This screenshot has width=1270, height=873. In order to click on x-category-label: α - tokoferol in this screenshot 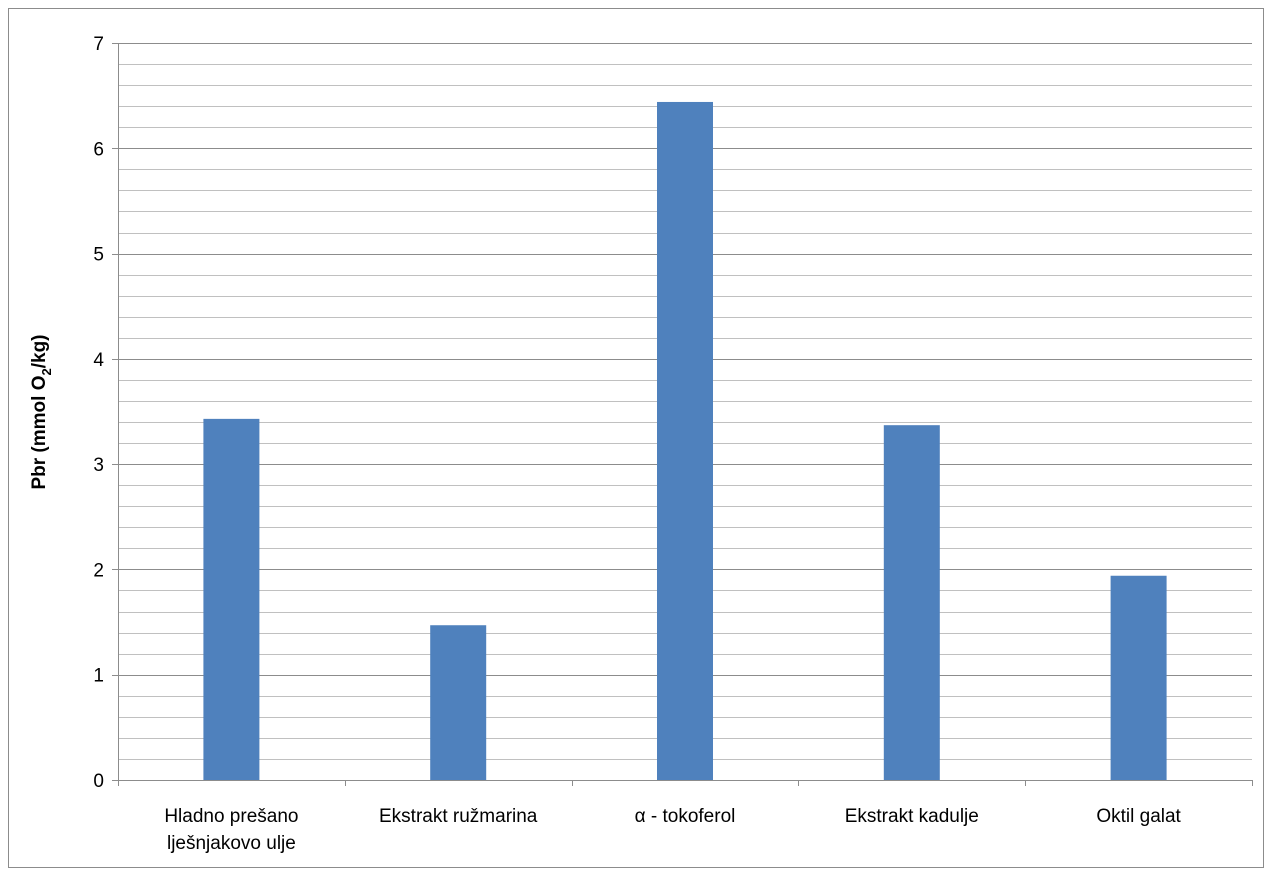, I will do `click(685, 816)`.